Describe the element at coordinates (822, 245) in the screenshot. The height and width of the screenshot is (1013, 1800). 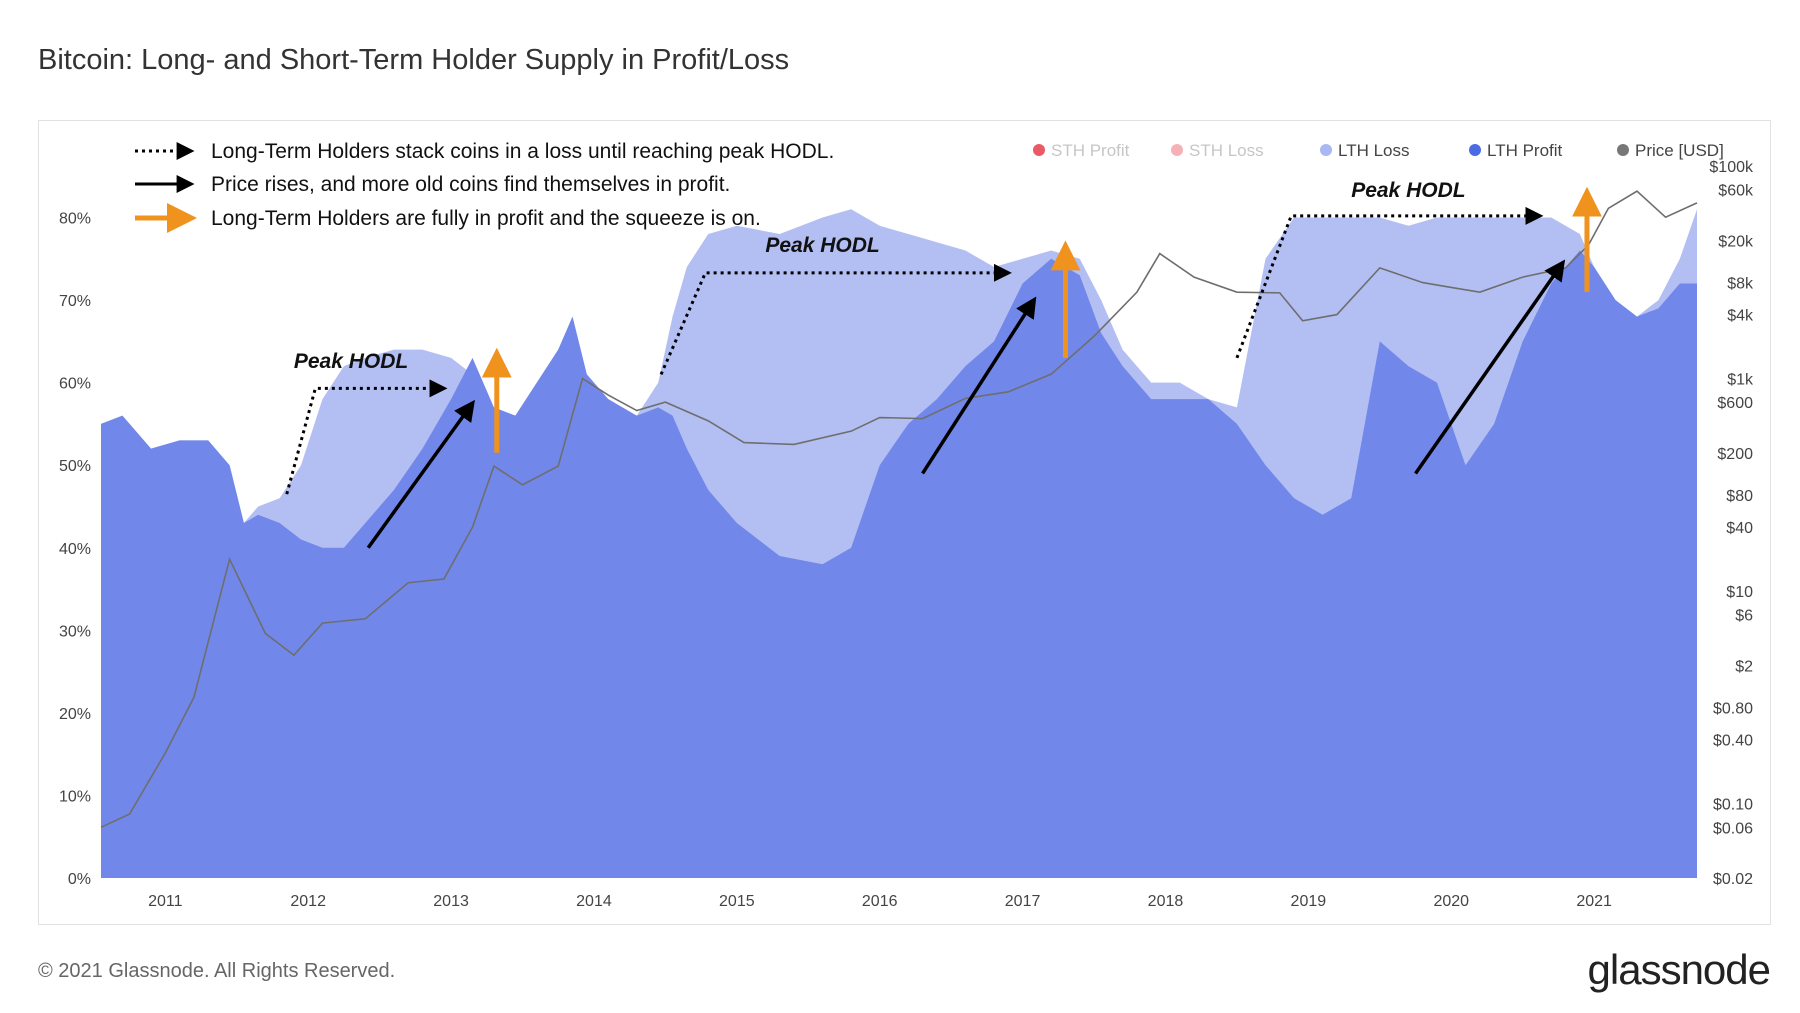
I see `peak-hodl-label-2: Peak HODL` at that location.